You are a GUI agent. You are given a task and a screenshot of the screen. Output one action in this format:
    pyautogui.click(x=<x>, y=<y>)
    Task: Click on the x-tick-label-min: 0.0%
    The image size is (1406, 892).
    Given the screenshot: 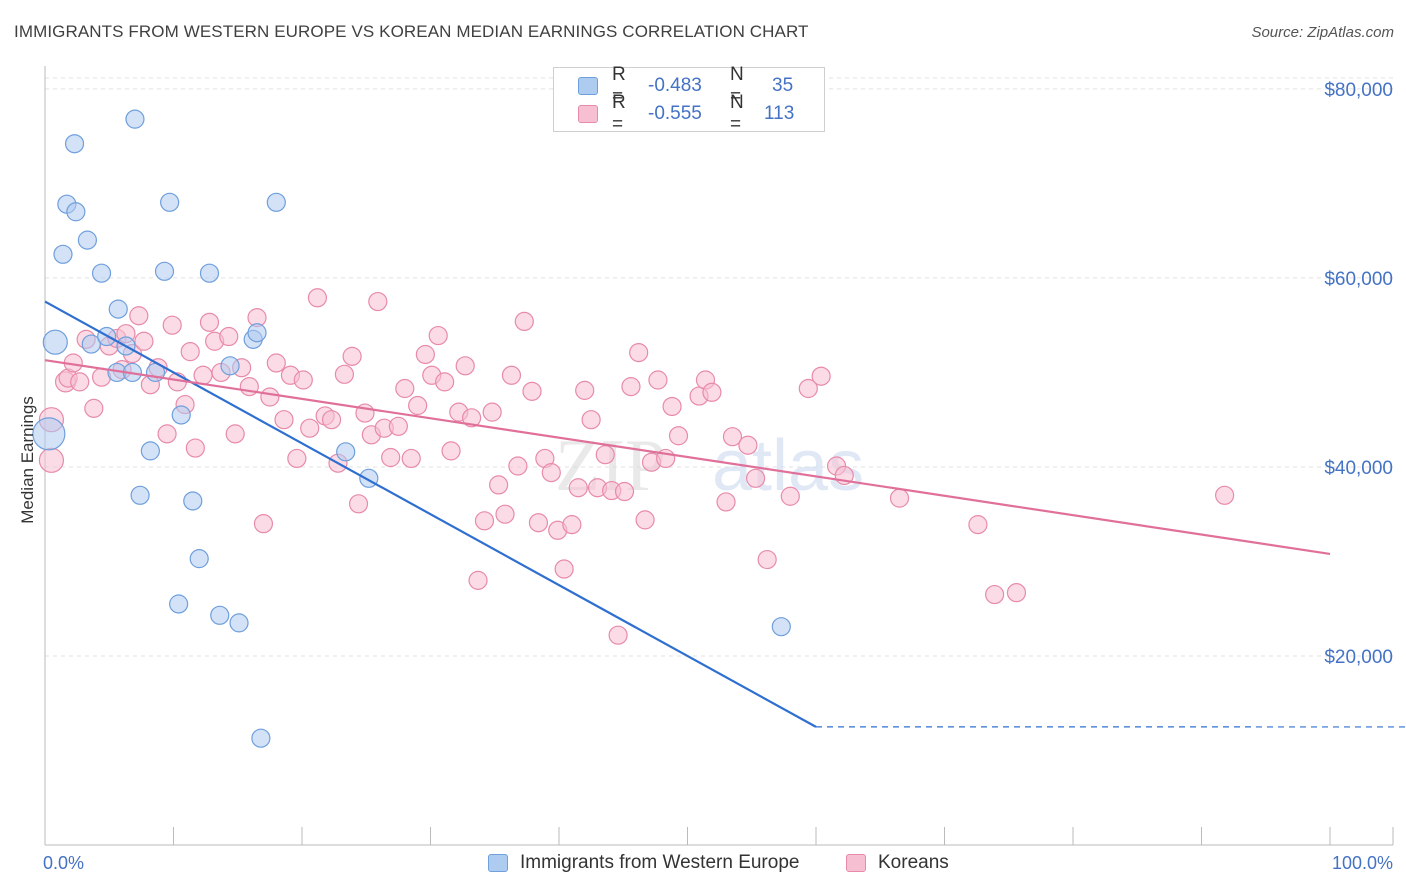 What is the action you would take?
    pyautogui.click(x=63, y=863)
    